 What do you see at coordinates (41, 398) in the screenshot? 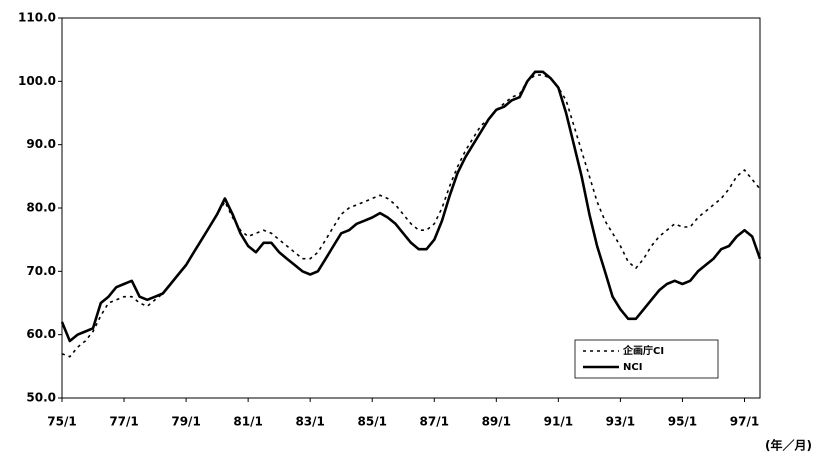
I see `y-tick-label: 50.0` at bounding box center [41, 398].